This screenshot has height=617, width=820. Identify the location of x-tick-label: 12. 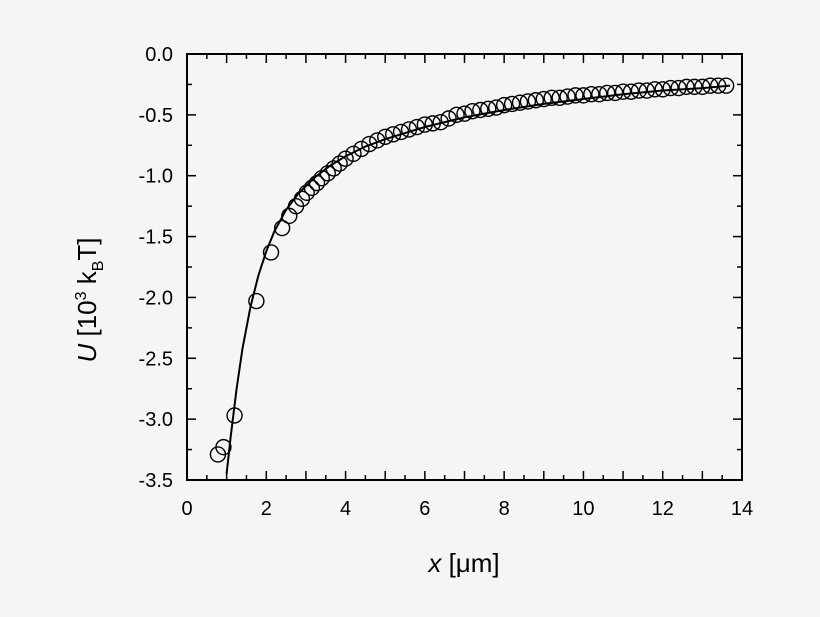
(663, 509).